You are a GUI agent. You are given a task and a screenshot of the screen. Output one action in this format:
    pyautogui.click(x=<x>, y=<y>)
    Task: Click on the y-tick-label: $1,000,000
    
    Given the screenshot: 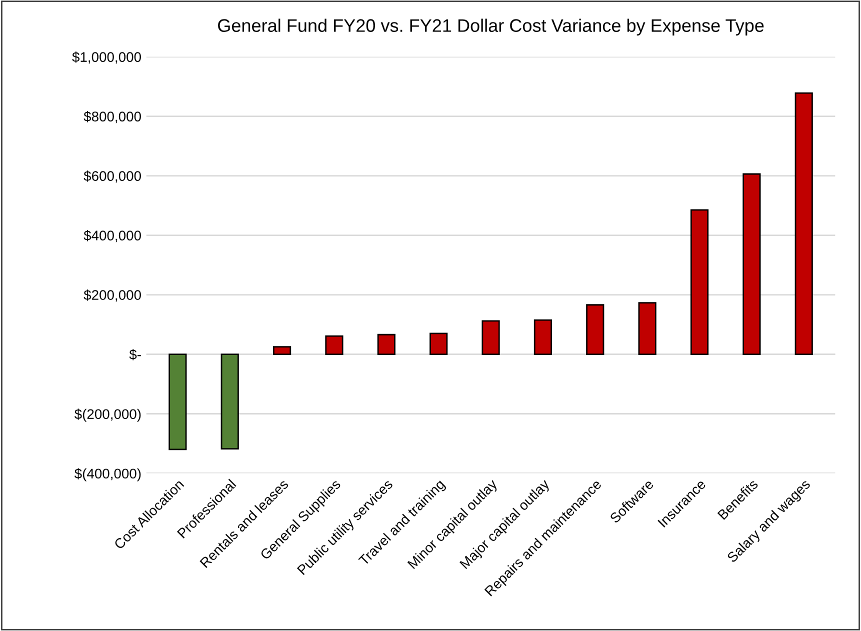 What is the action you would take?
    pyautogui.click(x=106, y=58)
    